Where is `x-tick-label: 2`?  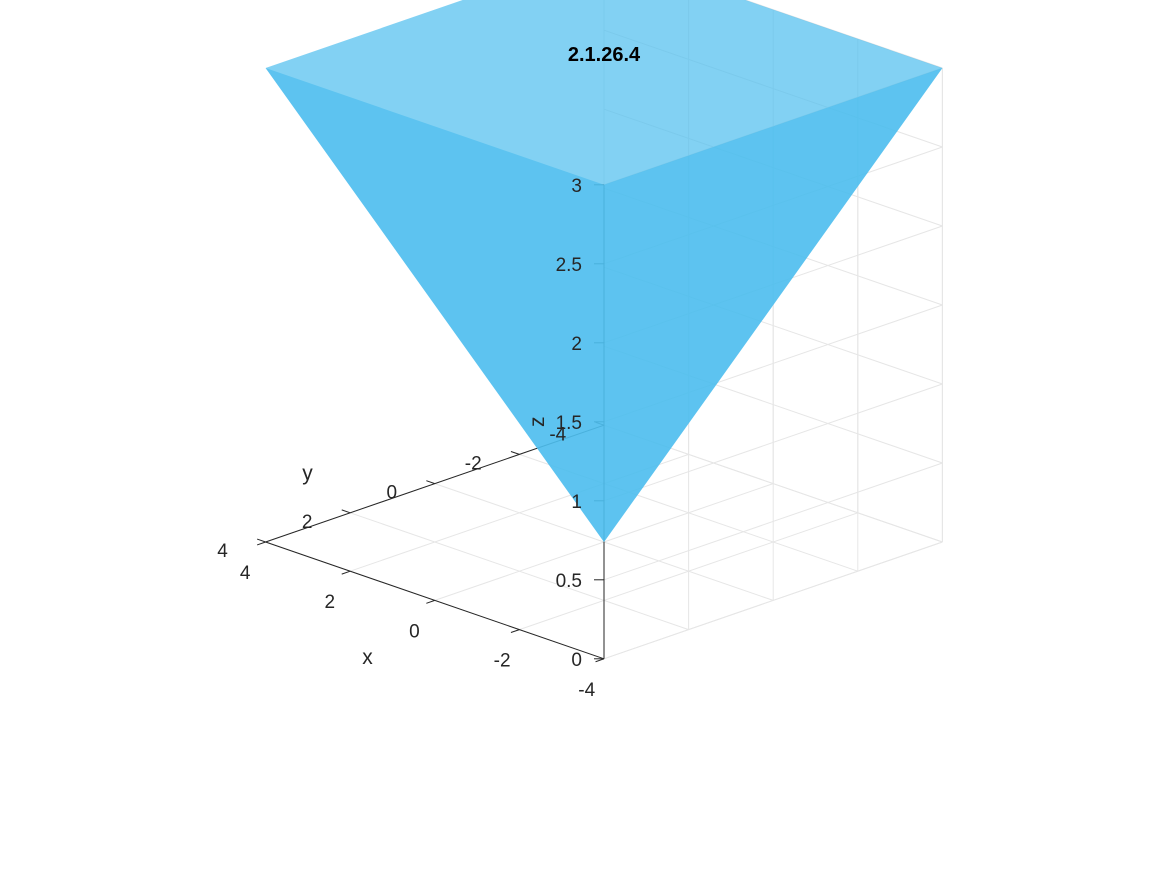
x-tick-label: 2 is located at coordinates (329, 602).